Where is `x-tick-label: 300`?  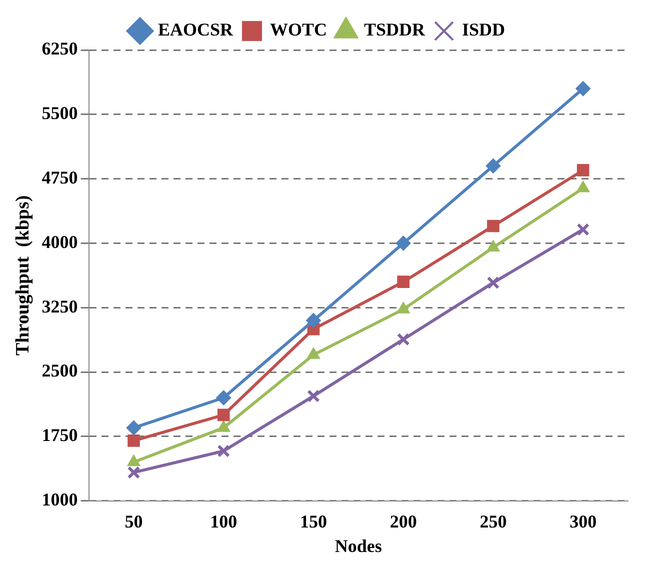
x-tick-label: 300 is located at coordinates (583, 521).